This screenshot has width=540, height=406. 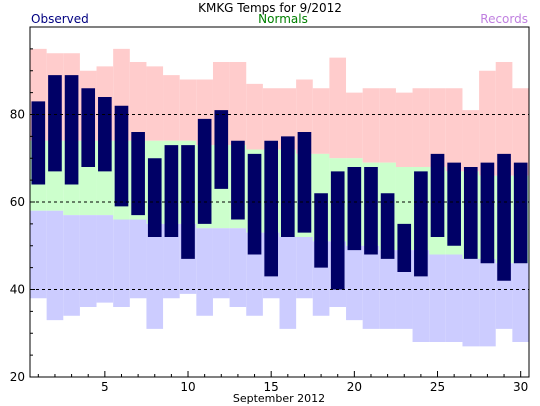 I want to click on x-tick-label: 15, so click(x=271, y=387).